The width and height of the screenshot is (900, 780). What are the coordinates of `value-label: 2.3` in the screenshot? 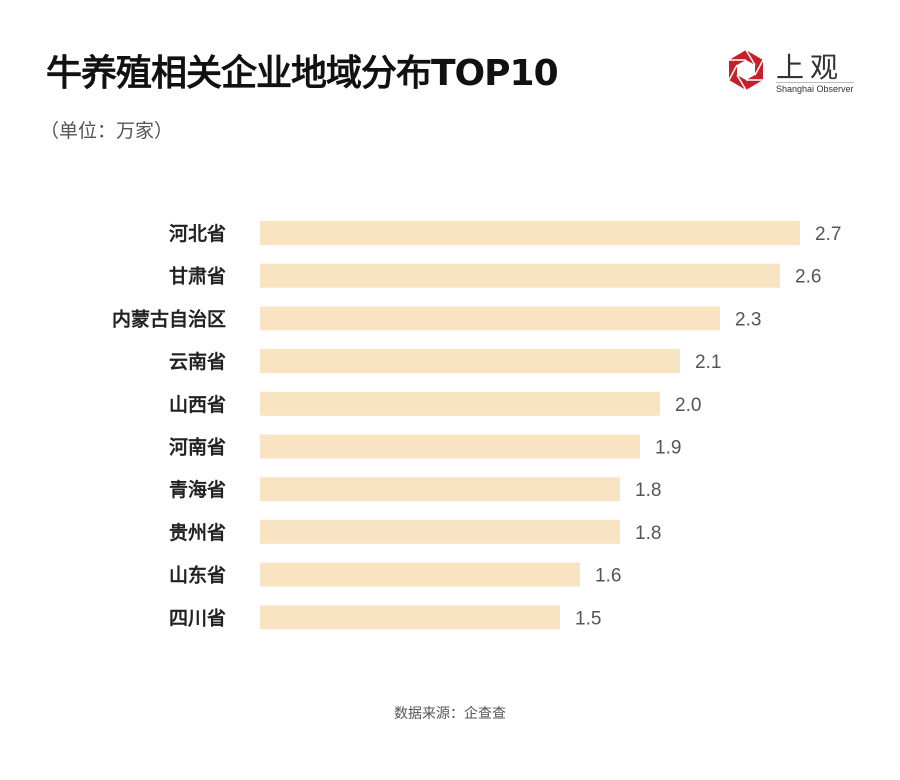 It's located at (748, 319).